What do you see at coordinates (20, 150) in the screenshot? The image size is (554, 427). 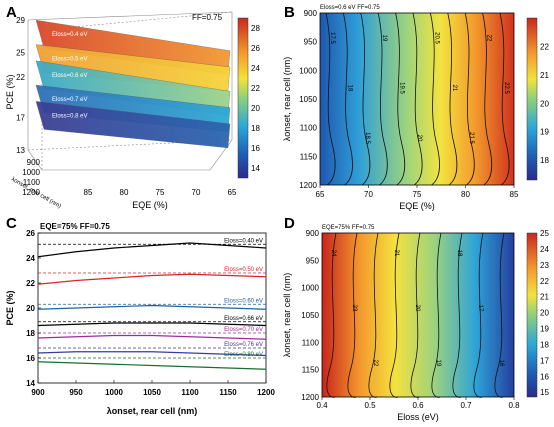 I see `z-tick-label: 13` at bounding box center [20, 150].